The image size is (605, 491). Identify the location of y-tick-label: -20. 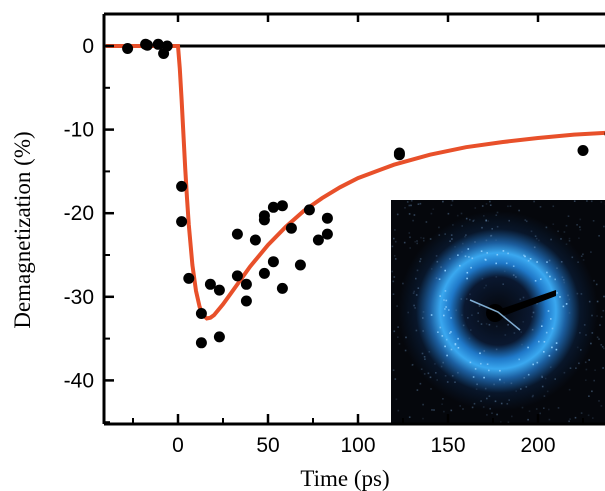
(79, 213).